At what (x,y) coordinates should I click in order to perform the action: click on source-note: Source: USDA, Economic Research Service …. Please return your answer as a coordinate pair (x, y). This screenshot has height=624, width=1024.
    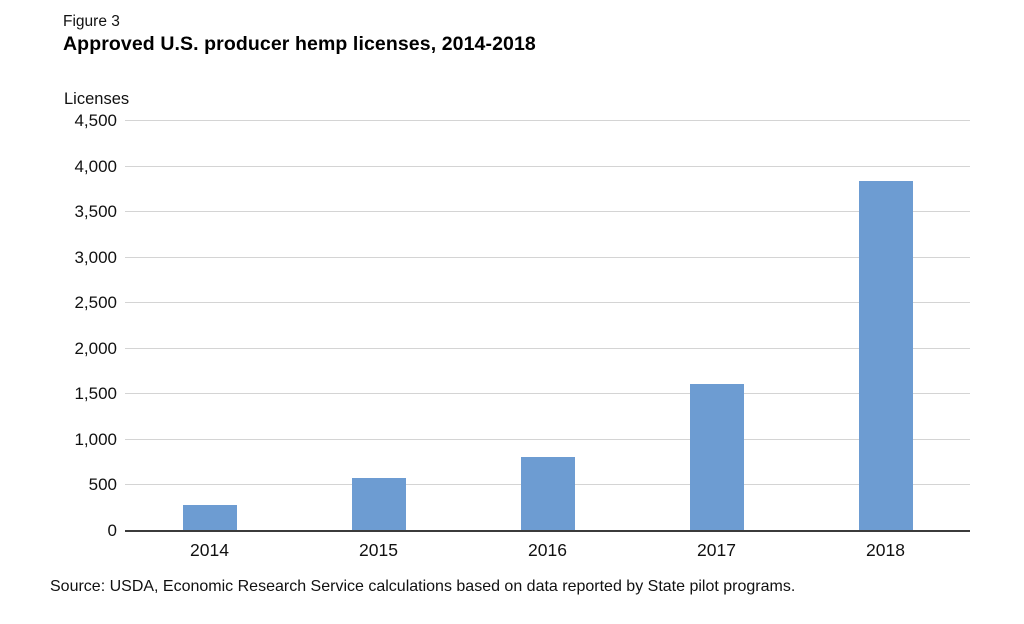
    Looking at the image, I should click on (423, 586).